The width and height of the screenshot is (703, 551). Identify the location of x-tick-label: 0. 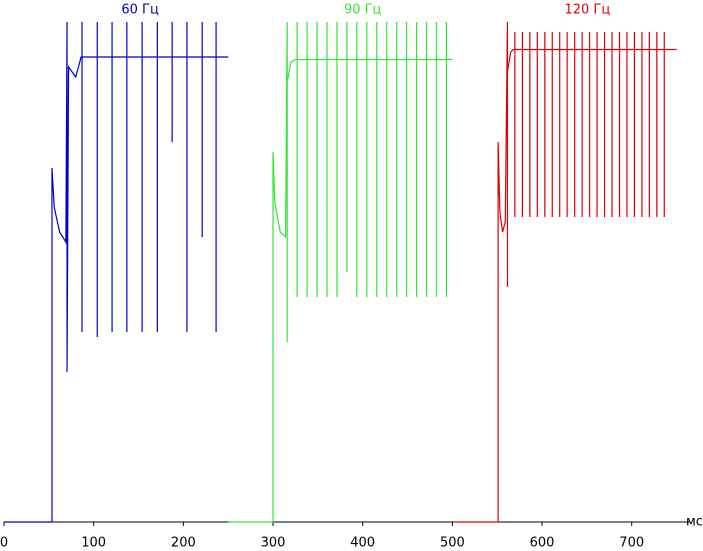
(4, 543).